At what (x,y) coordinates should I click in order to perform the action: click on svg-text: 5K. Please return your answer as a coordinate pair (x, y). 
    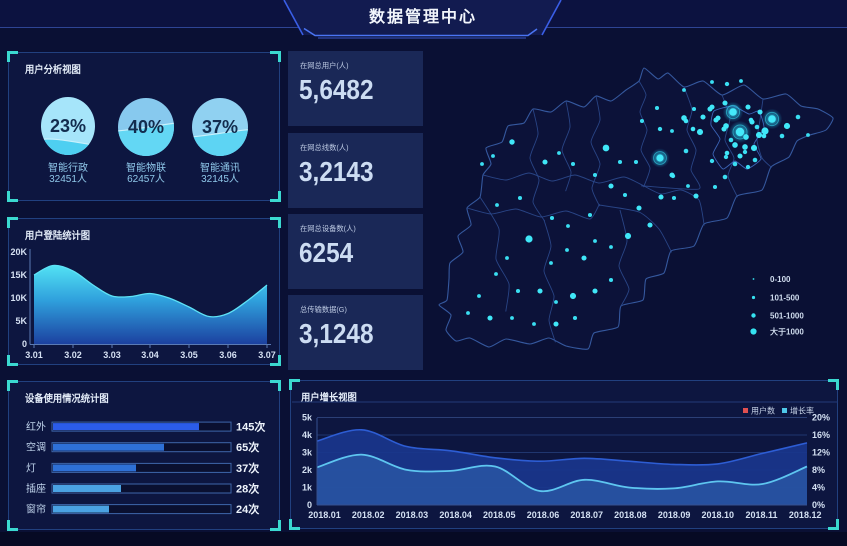
    Looking at the image, I should click on (21, 321).